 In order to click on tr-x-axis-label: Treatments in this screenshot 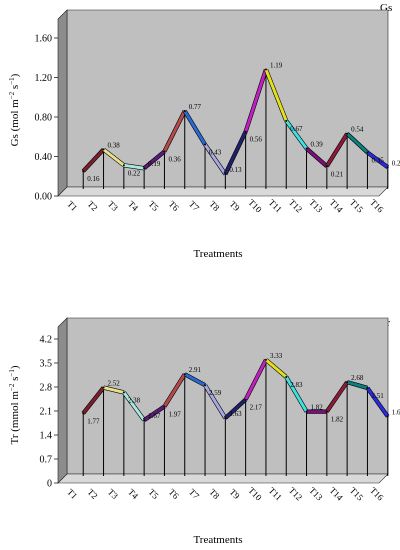, I will do `click(217, 540)`.